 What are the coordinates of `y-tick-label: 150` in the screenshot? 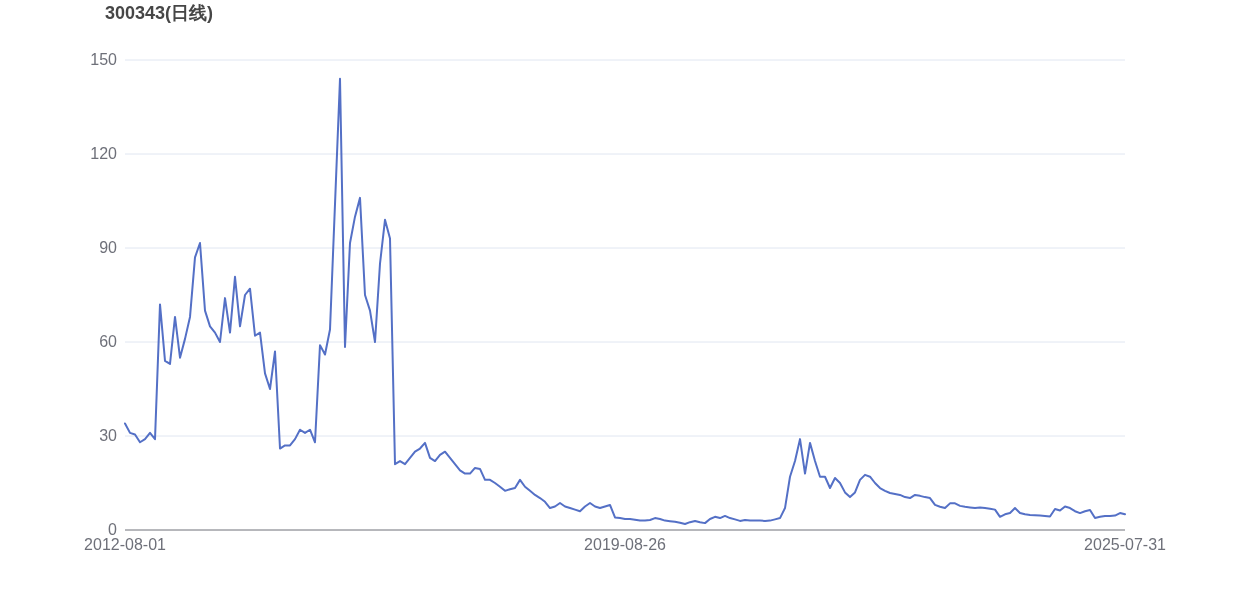 It's located at (104, 59).